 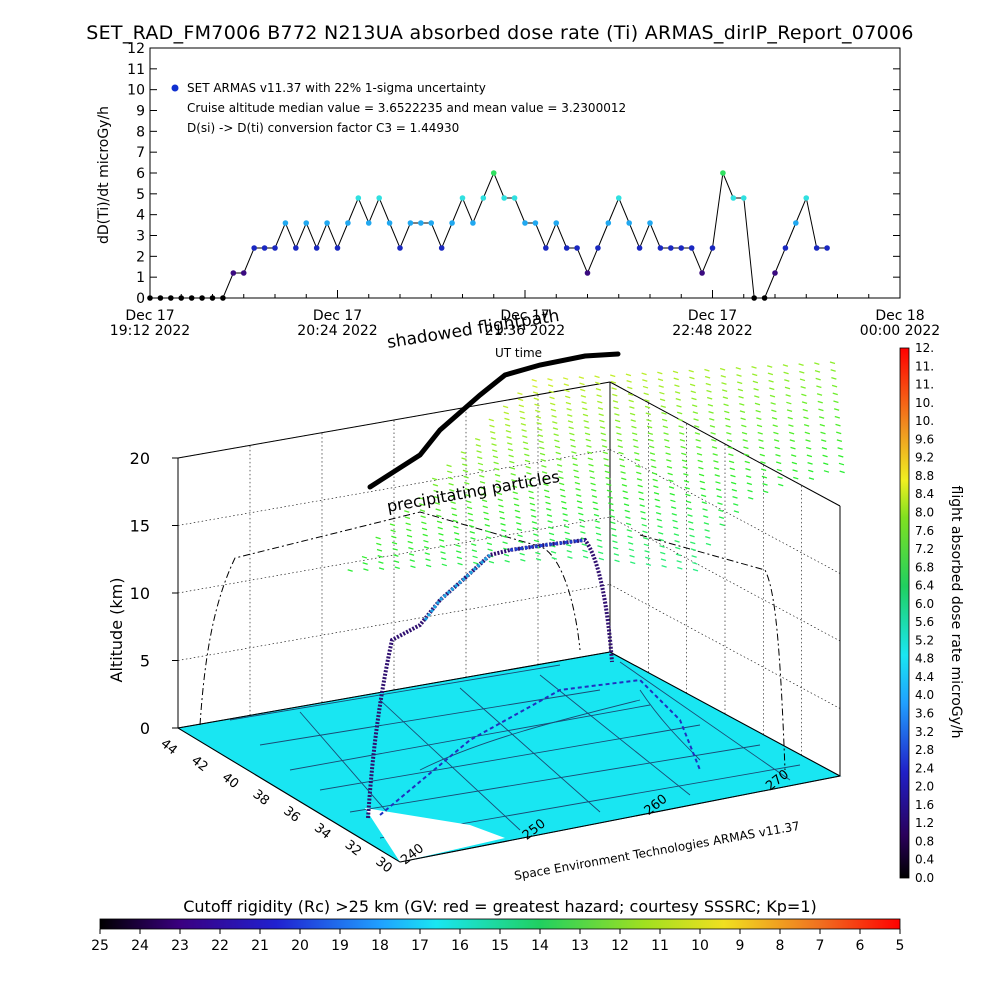 I want to click on series-line, so click(x=489, y=235).